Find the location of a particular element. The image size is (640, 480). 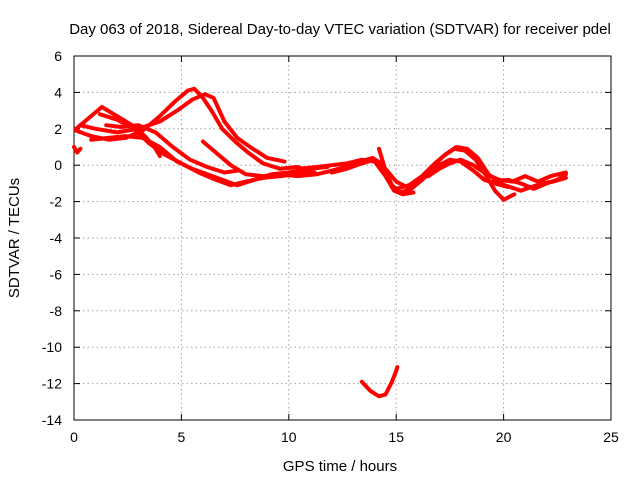

x-tick-label: 10 is located at coordinates (289, 437).